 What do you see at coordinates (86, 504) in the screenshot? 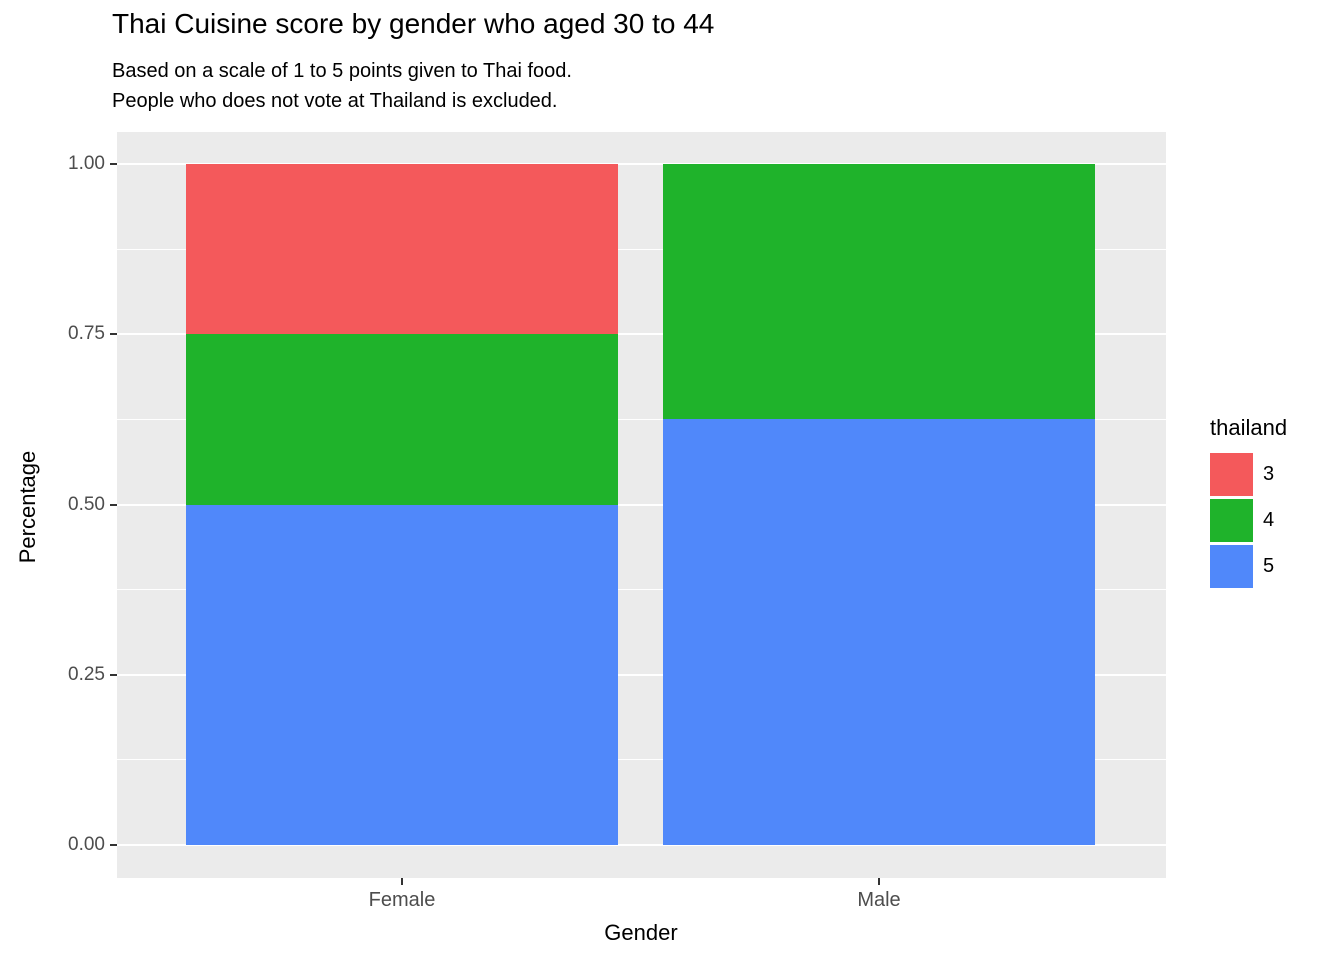
I see `y-tick-label: 0.50` at bounding box center [86, 504].